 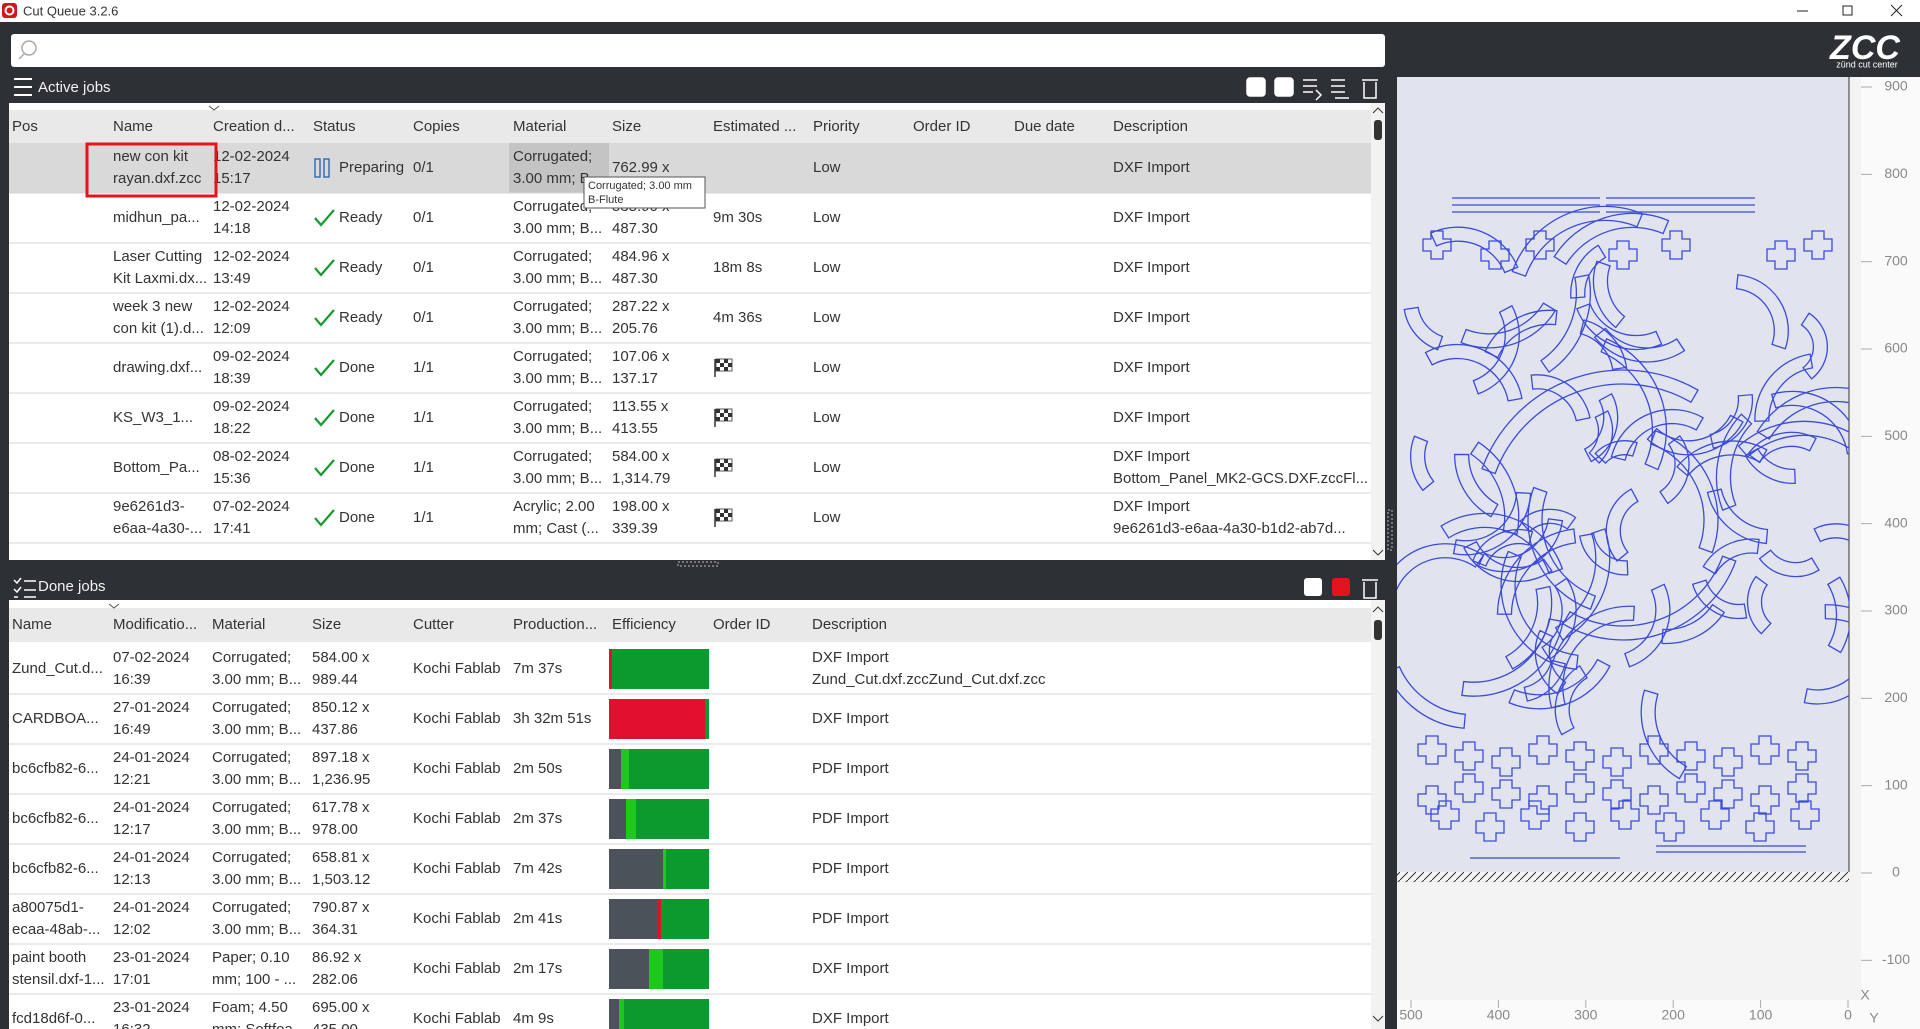 What do you see at coordinates (644, 624) in the screenshot?
I see `column-header: Efficiency` at bounding box center [644, 624].